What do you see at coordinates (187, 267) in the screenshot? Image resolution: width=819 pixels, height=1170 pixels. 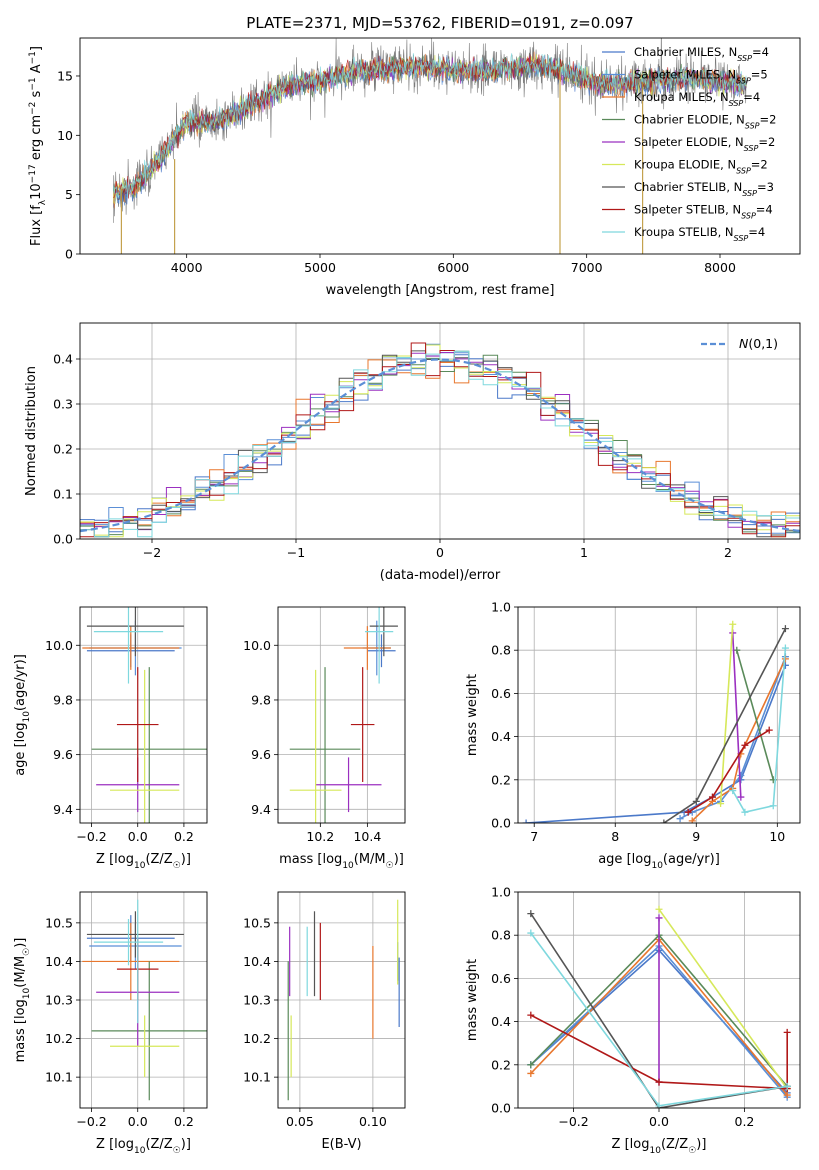 I see `x-tick-label: 4000` at bounding box center [187, 267].